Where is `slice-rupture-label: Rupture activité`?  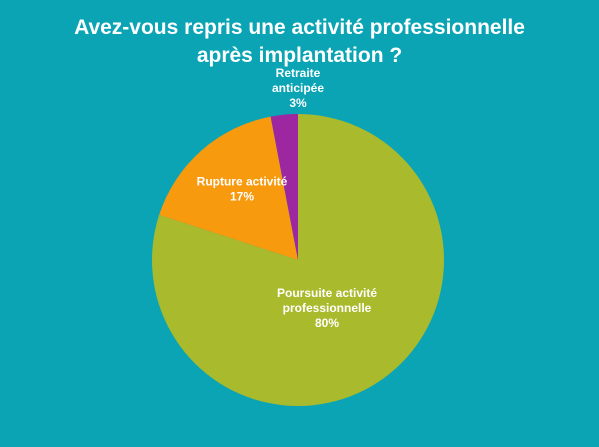 slice-rupture-label: Rupture activité is located at coordinates (242, 182).